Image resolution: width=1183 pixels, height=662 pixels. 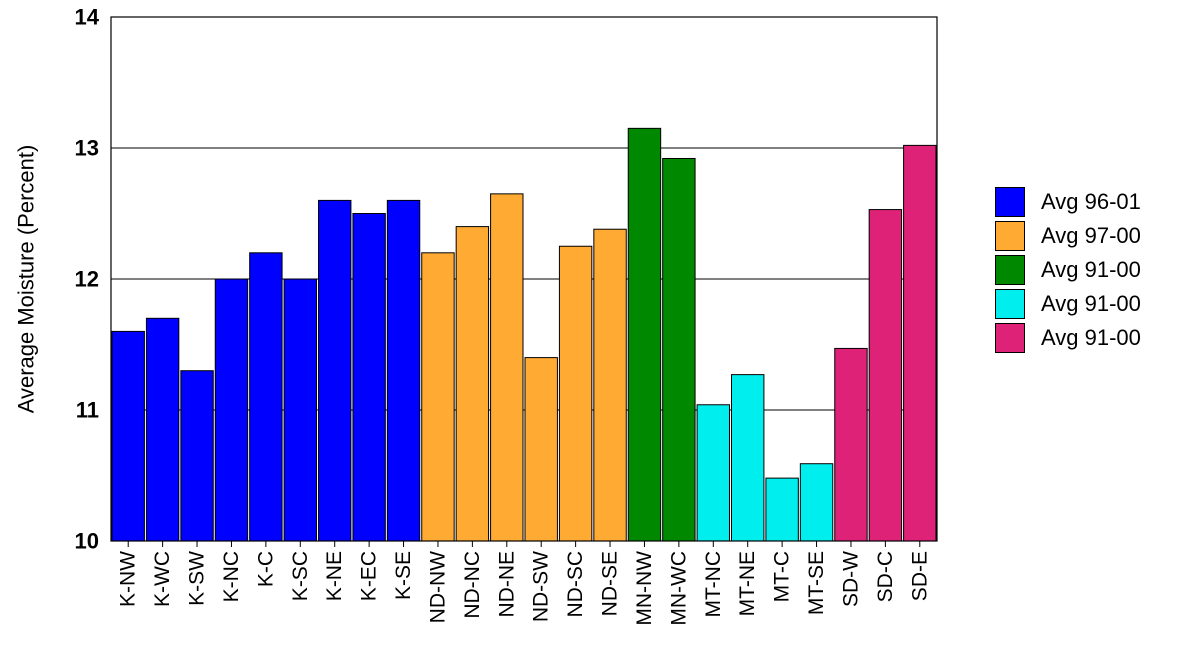 What do you see at coordinates (472, 585) in the screenshot?
I see `x-tick-label: ND-NC` at bounding box center [472, 585].